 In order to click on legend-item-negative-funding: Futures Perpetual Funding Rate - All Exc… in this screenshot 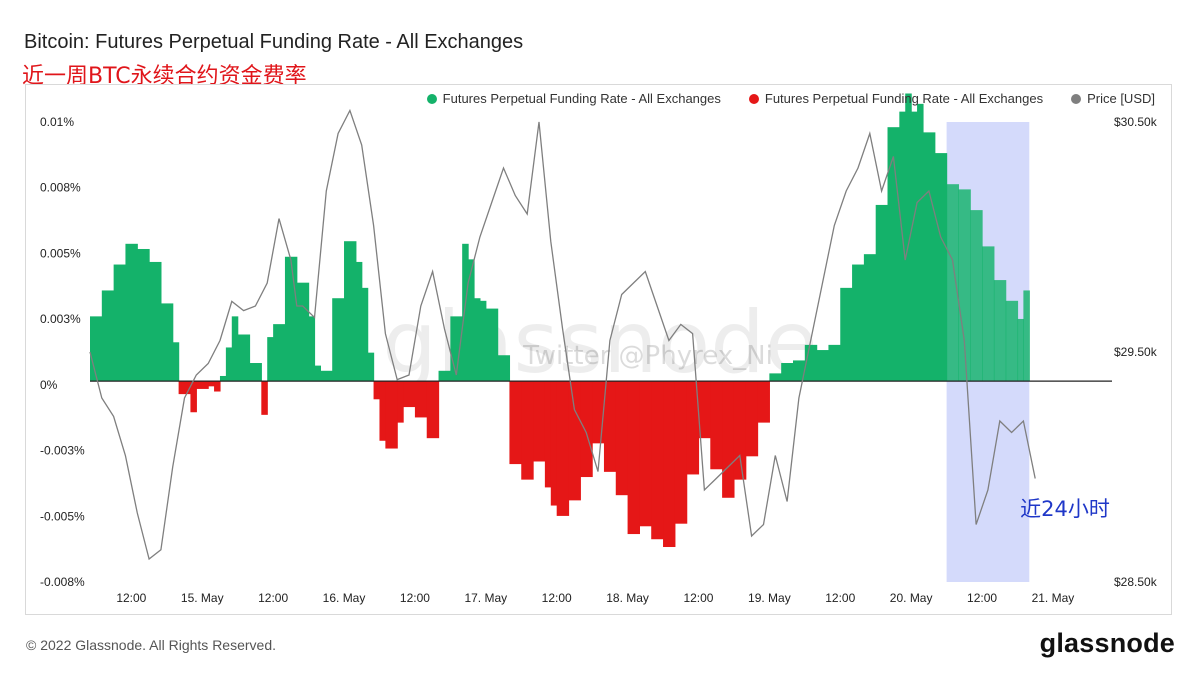, I will do `click(895, 98)`.